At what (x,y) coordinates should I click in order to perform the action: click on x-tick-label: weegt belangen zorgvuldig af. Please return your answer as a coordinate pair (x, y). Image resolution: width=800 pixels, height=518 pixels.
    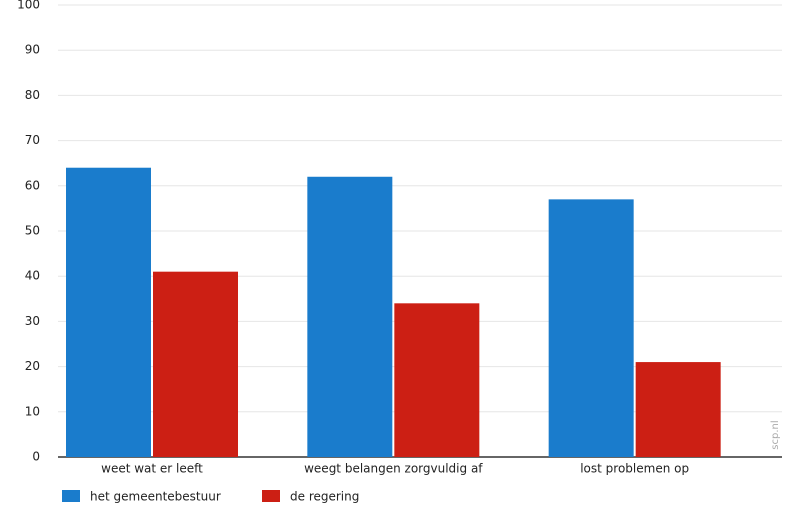
    Looking at the image, I should click on (393, 469).